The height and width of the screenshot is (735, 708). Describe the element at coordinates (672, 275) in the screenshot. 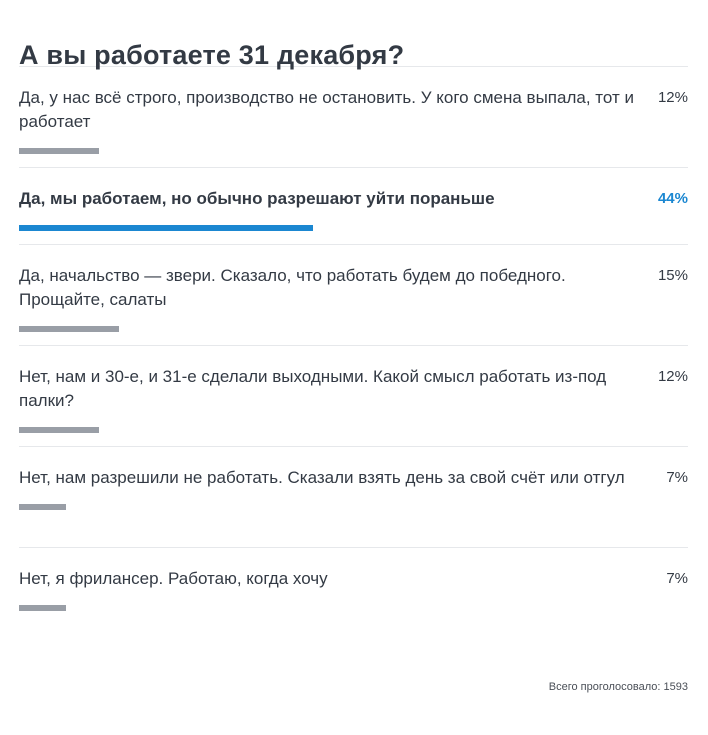

I see `poll-option-percent: 15%` at that location.